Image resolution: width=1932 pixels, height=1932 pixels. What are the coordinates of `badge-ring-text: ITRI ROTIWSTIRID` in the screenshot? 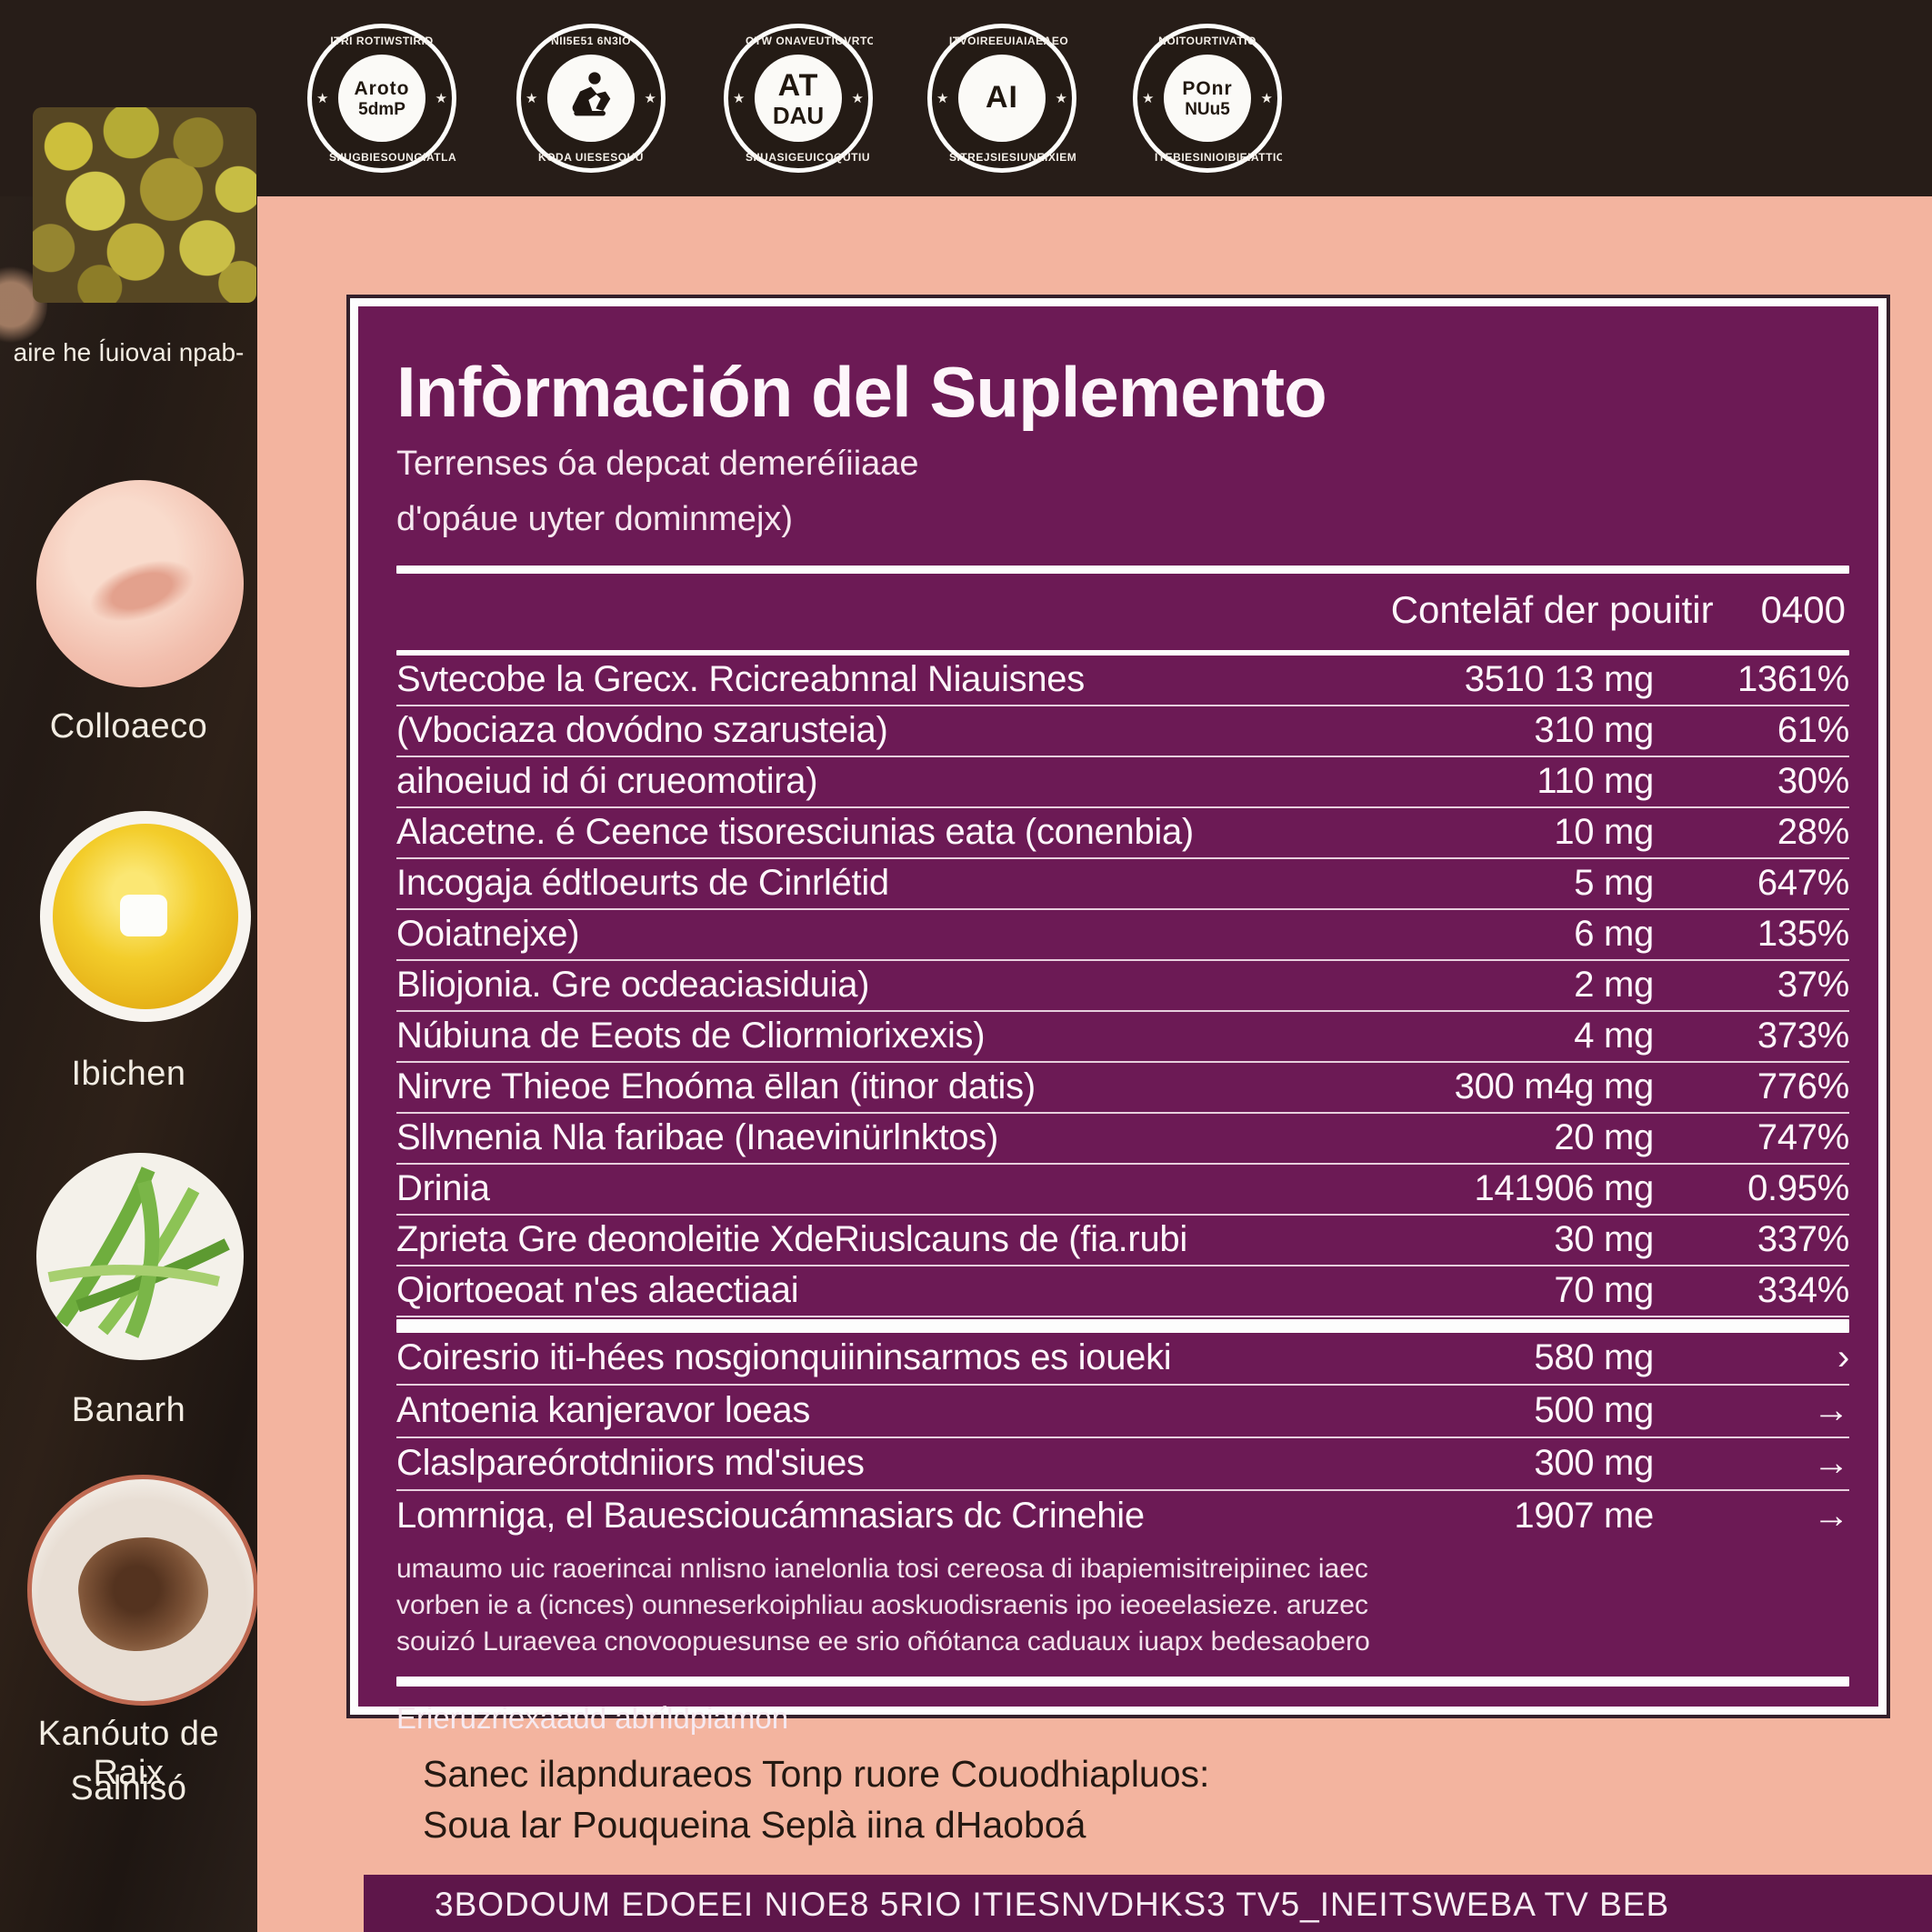 It's located at (382, 41).